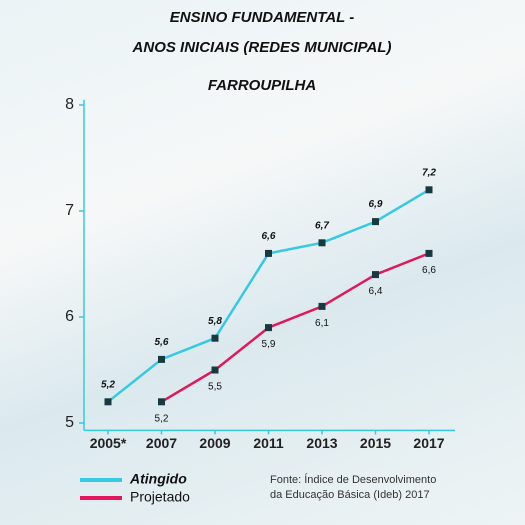  Describe the element at coordinates (322, 323) in the screenshot. I see `data-label: 6,1` at that location.